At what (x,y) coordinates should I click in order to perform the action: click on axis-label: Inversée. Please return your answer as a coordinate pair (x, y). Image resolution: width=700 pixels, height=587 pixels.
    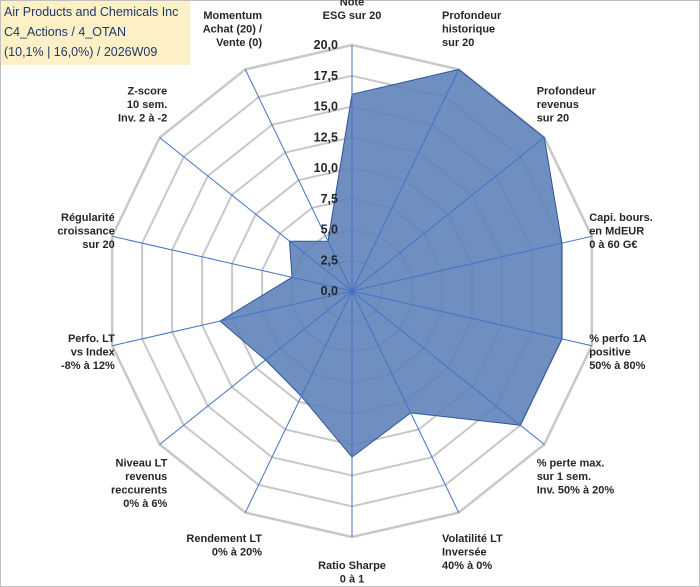
    Looking at the image, I should click on (464, 553).